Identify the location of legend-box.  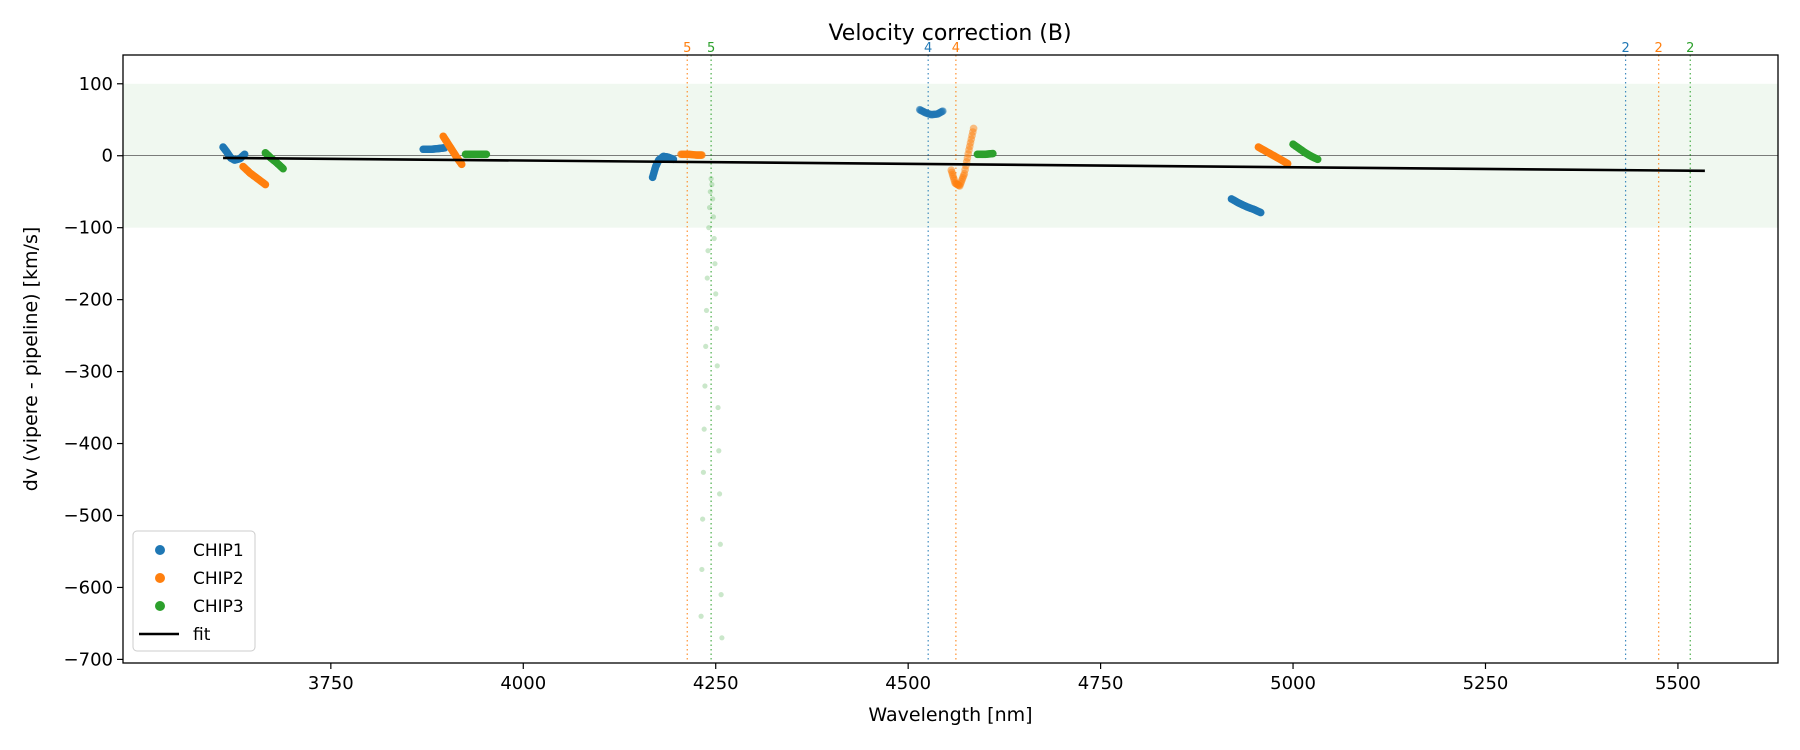
(194, 591).